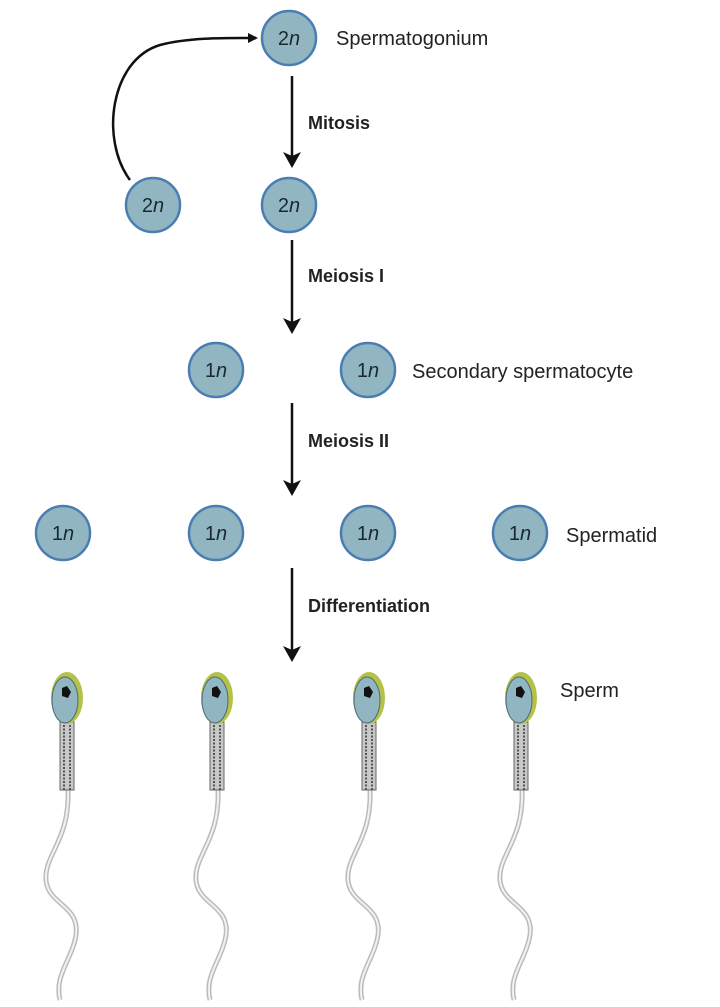  I want to click on self-renewal-arrow, so click(184, 106).